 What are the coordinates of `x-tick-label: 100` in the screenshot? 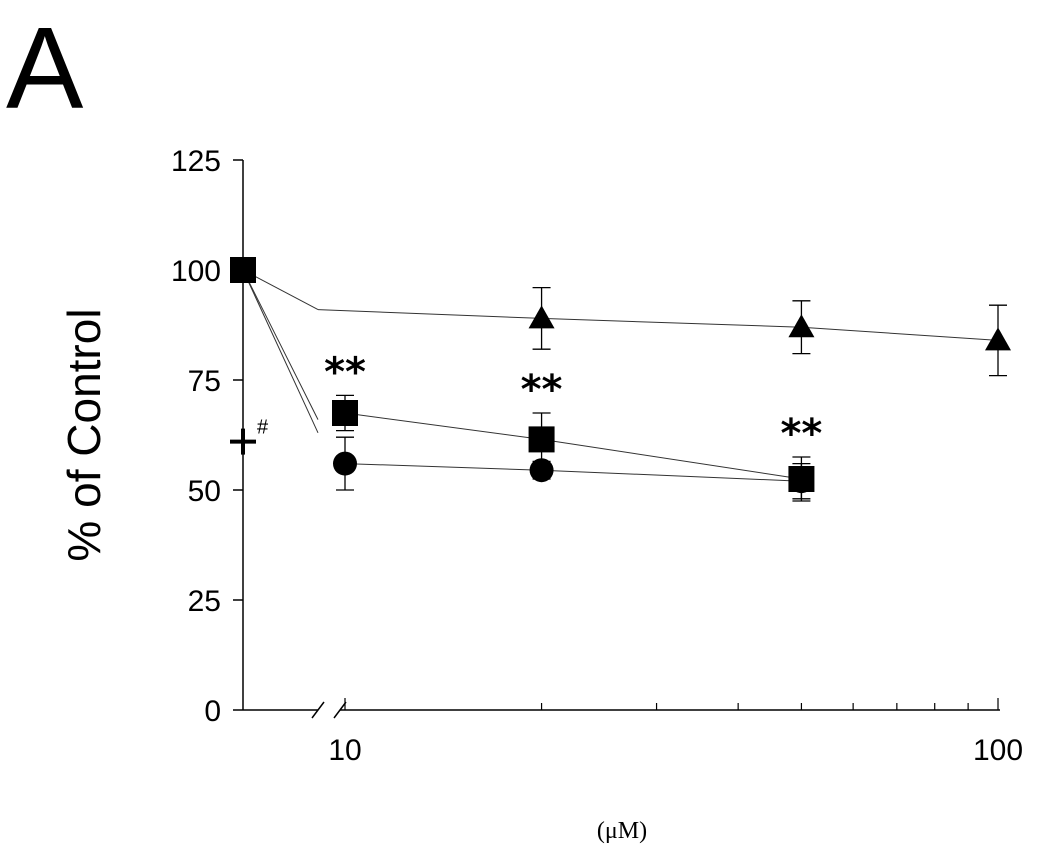 It's located at (998, 750).